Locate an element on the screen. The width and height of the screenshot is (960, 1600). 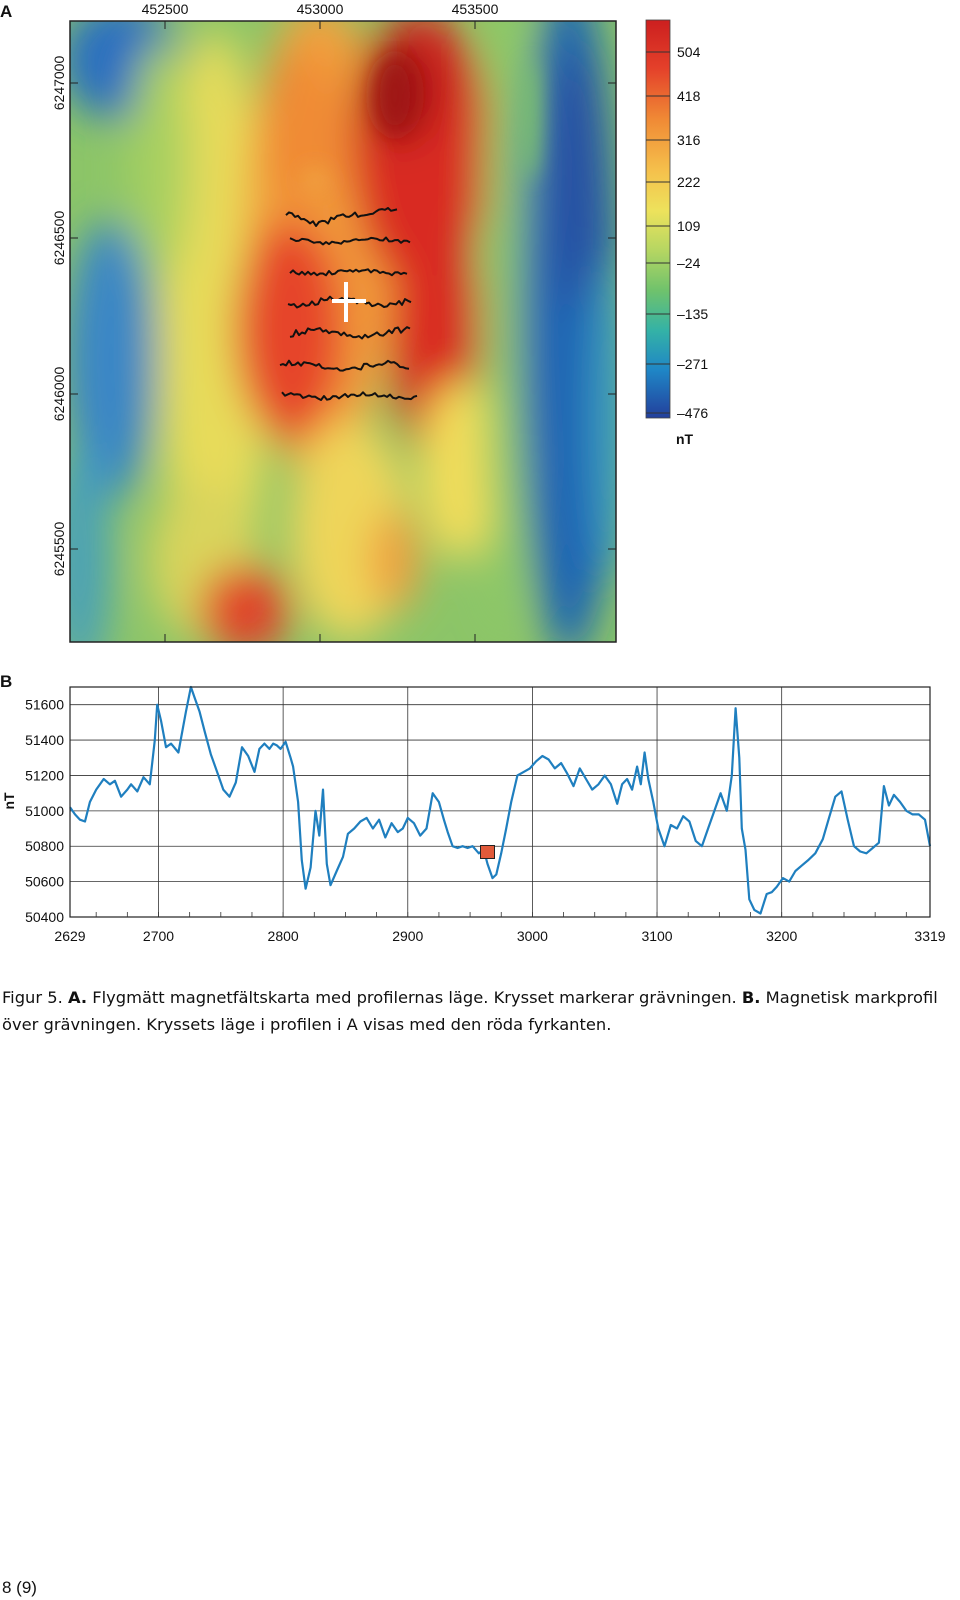
profile-series-line is located at coordinates (500, 800).